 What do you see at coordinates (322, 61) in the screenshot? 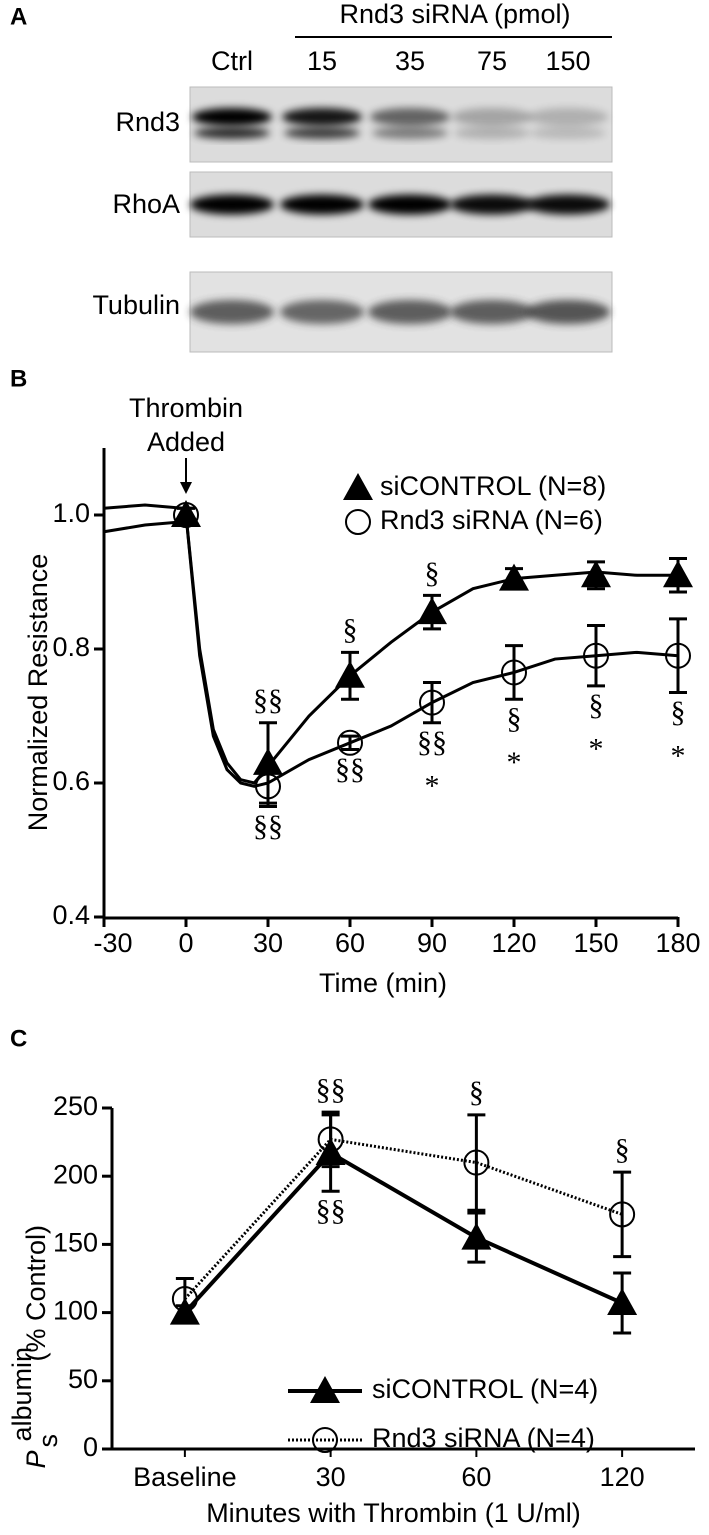
I see `lane-label: 15` at bounding box center [322, 61].